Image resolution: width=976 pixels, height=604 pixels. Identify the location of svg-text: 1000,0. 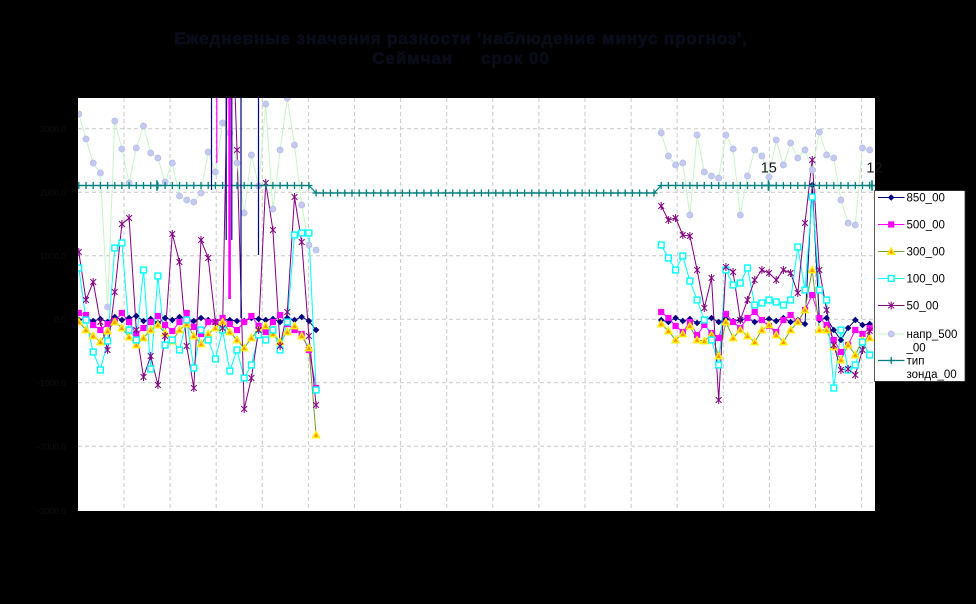
(53, 256).